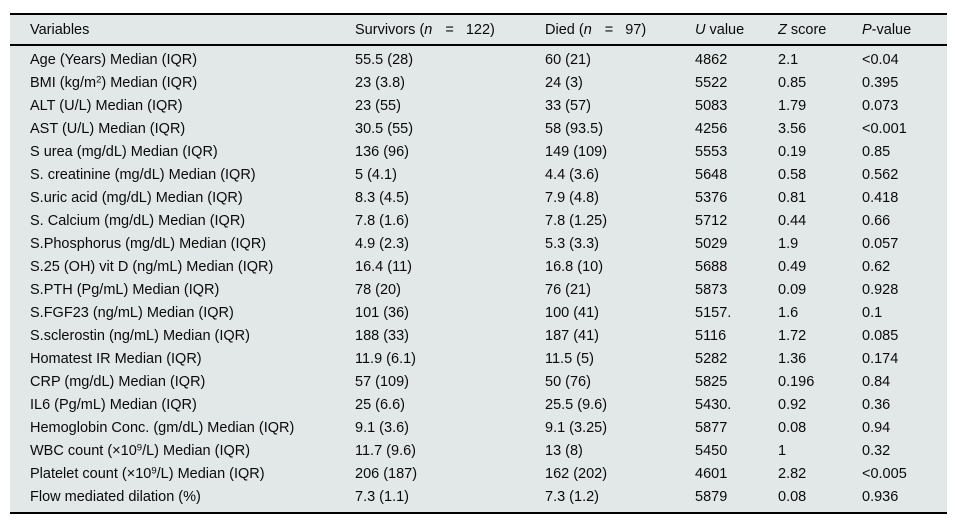 The image size is (955, 522). I want to click on cell-variable: Flow mediated dilation (%), so click(115, 496).